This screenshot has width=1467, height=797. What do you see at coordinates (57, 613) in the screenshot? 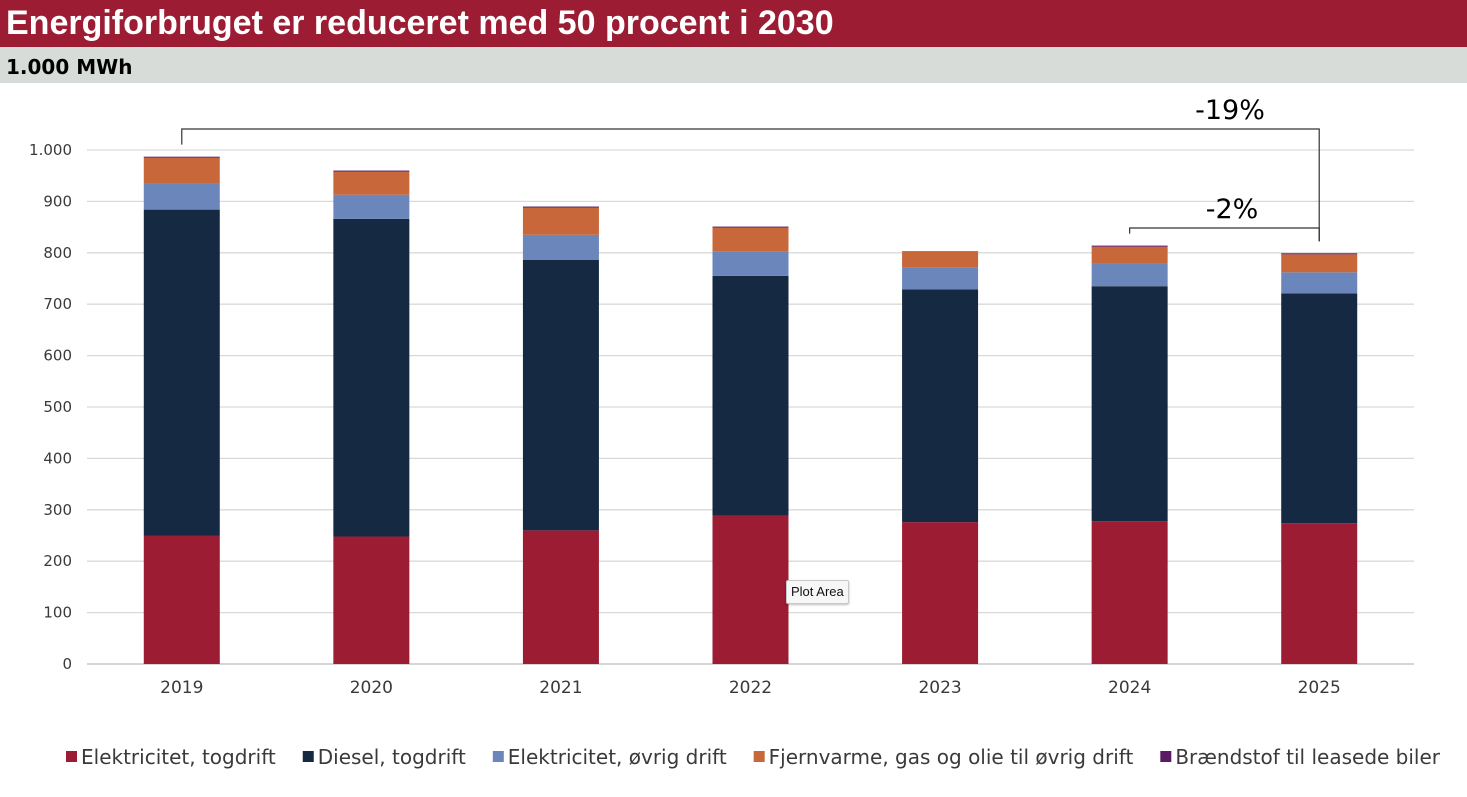
I see `y-tick-label: 100` at bounding box center [57, 613].